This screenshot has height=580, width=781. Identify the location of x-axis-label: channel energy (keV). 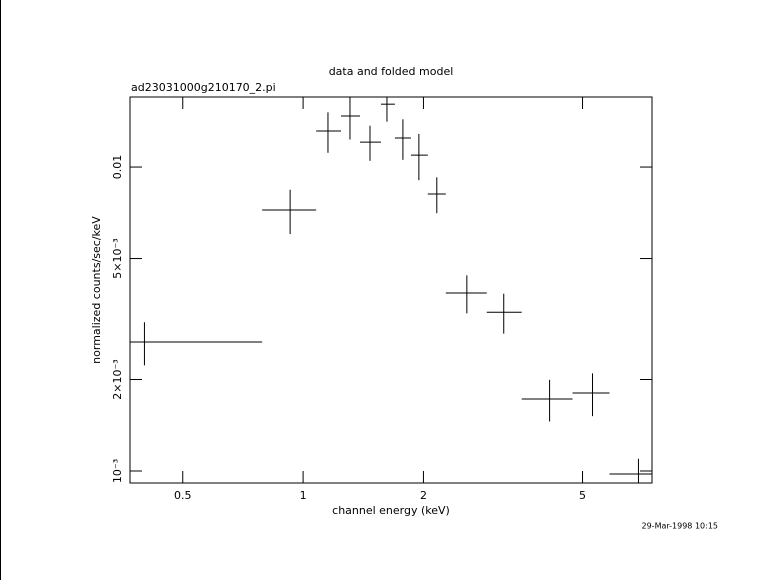
(391, 510).